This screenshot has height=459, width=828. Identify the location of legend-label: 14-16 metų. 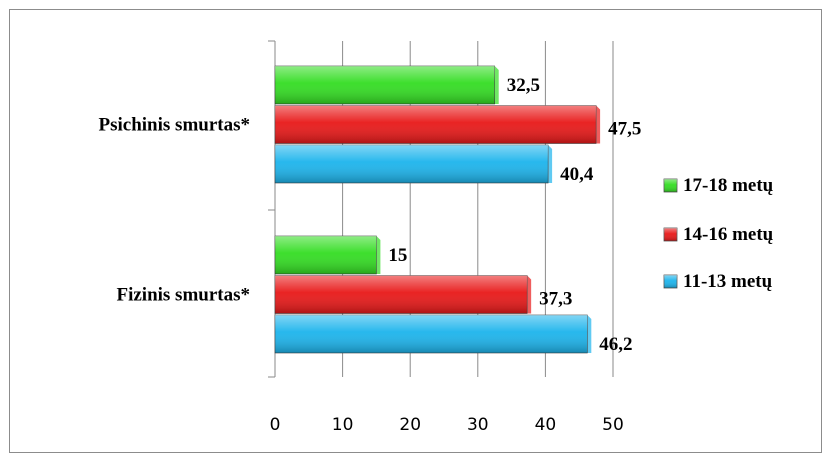
(728, 234).